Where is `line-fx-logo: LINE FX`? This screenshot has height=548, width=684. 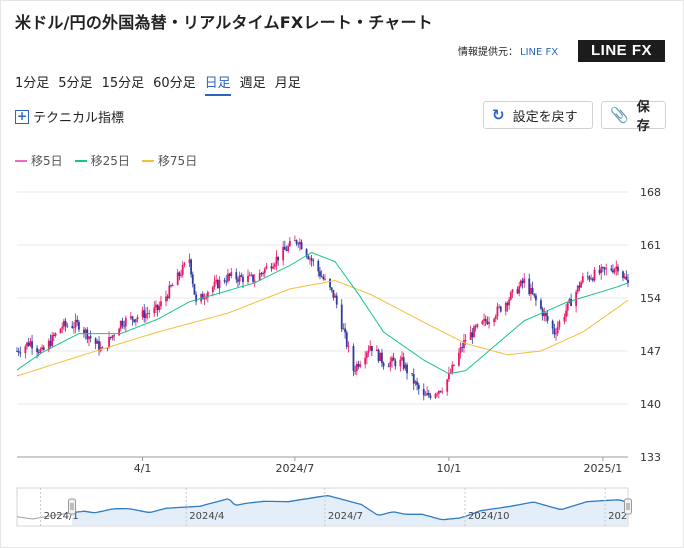
line-fx-logo: LINE FX is located at coordinates (621, 51).